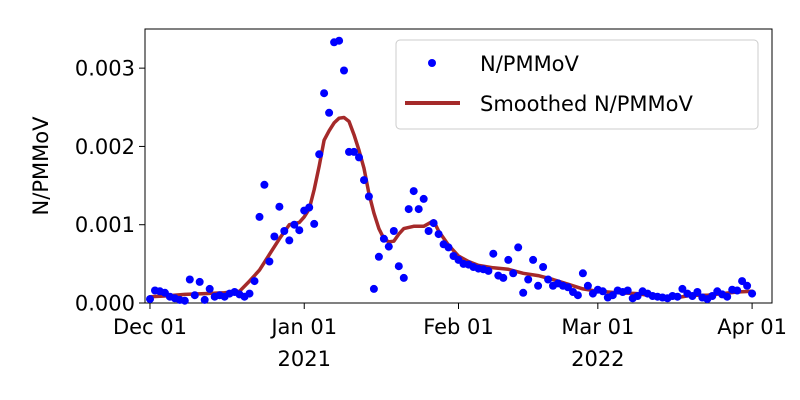 The image size is (800, 400). Describe the element at coordinates (304, 359) in the screenshot. I see `x-year-label: 2021` at that location.